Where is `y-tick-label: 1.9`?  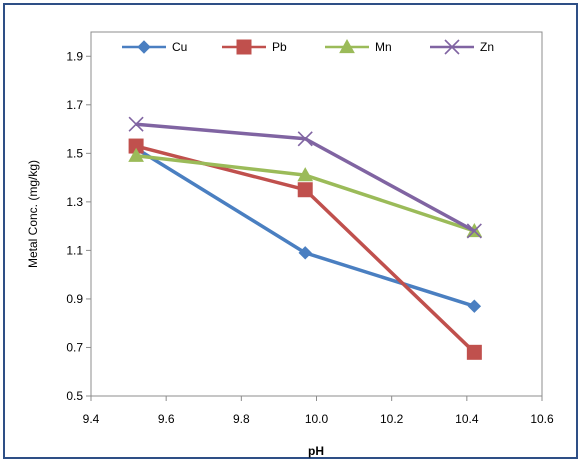
y-tick-label: 1.9 is located at coordinates (74, 56).